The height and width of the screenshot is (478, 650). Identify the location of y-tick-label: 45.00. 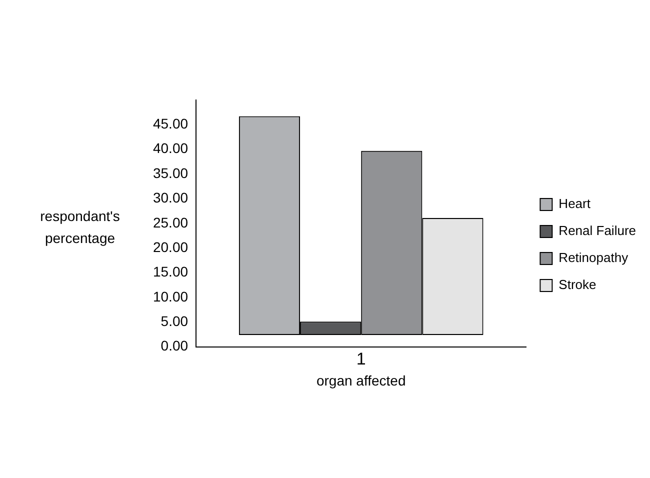
(170, 124).